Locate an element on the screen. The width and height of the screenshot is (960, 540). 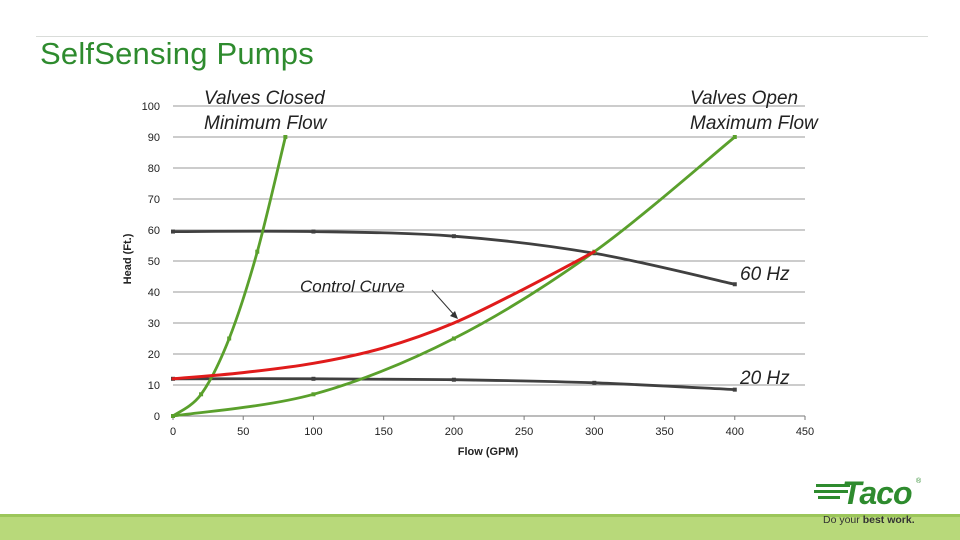
footer-band-edge is located at coordinates (480, 515).